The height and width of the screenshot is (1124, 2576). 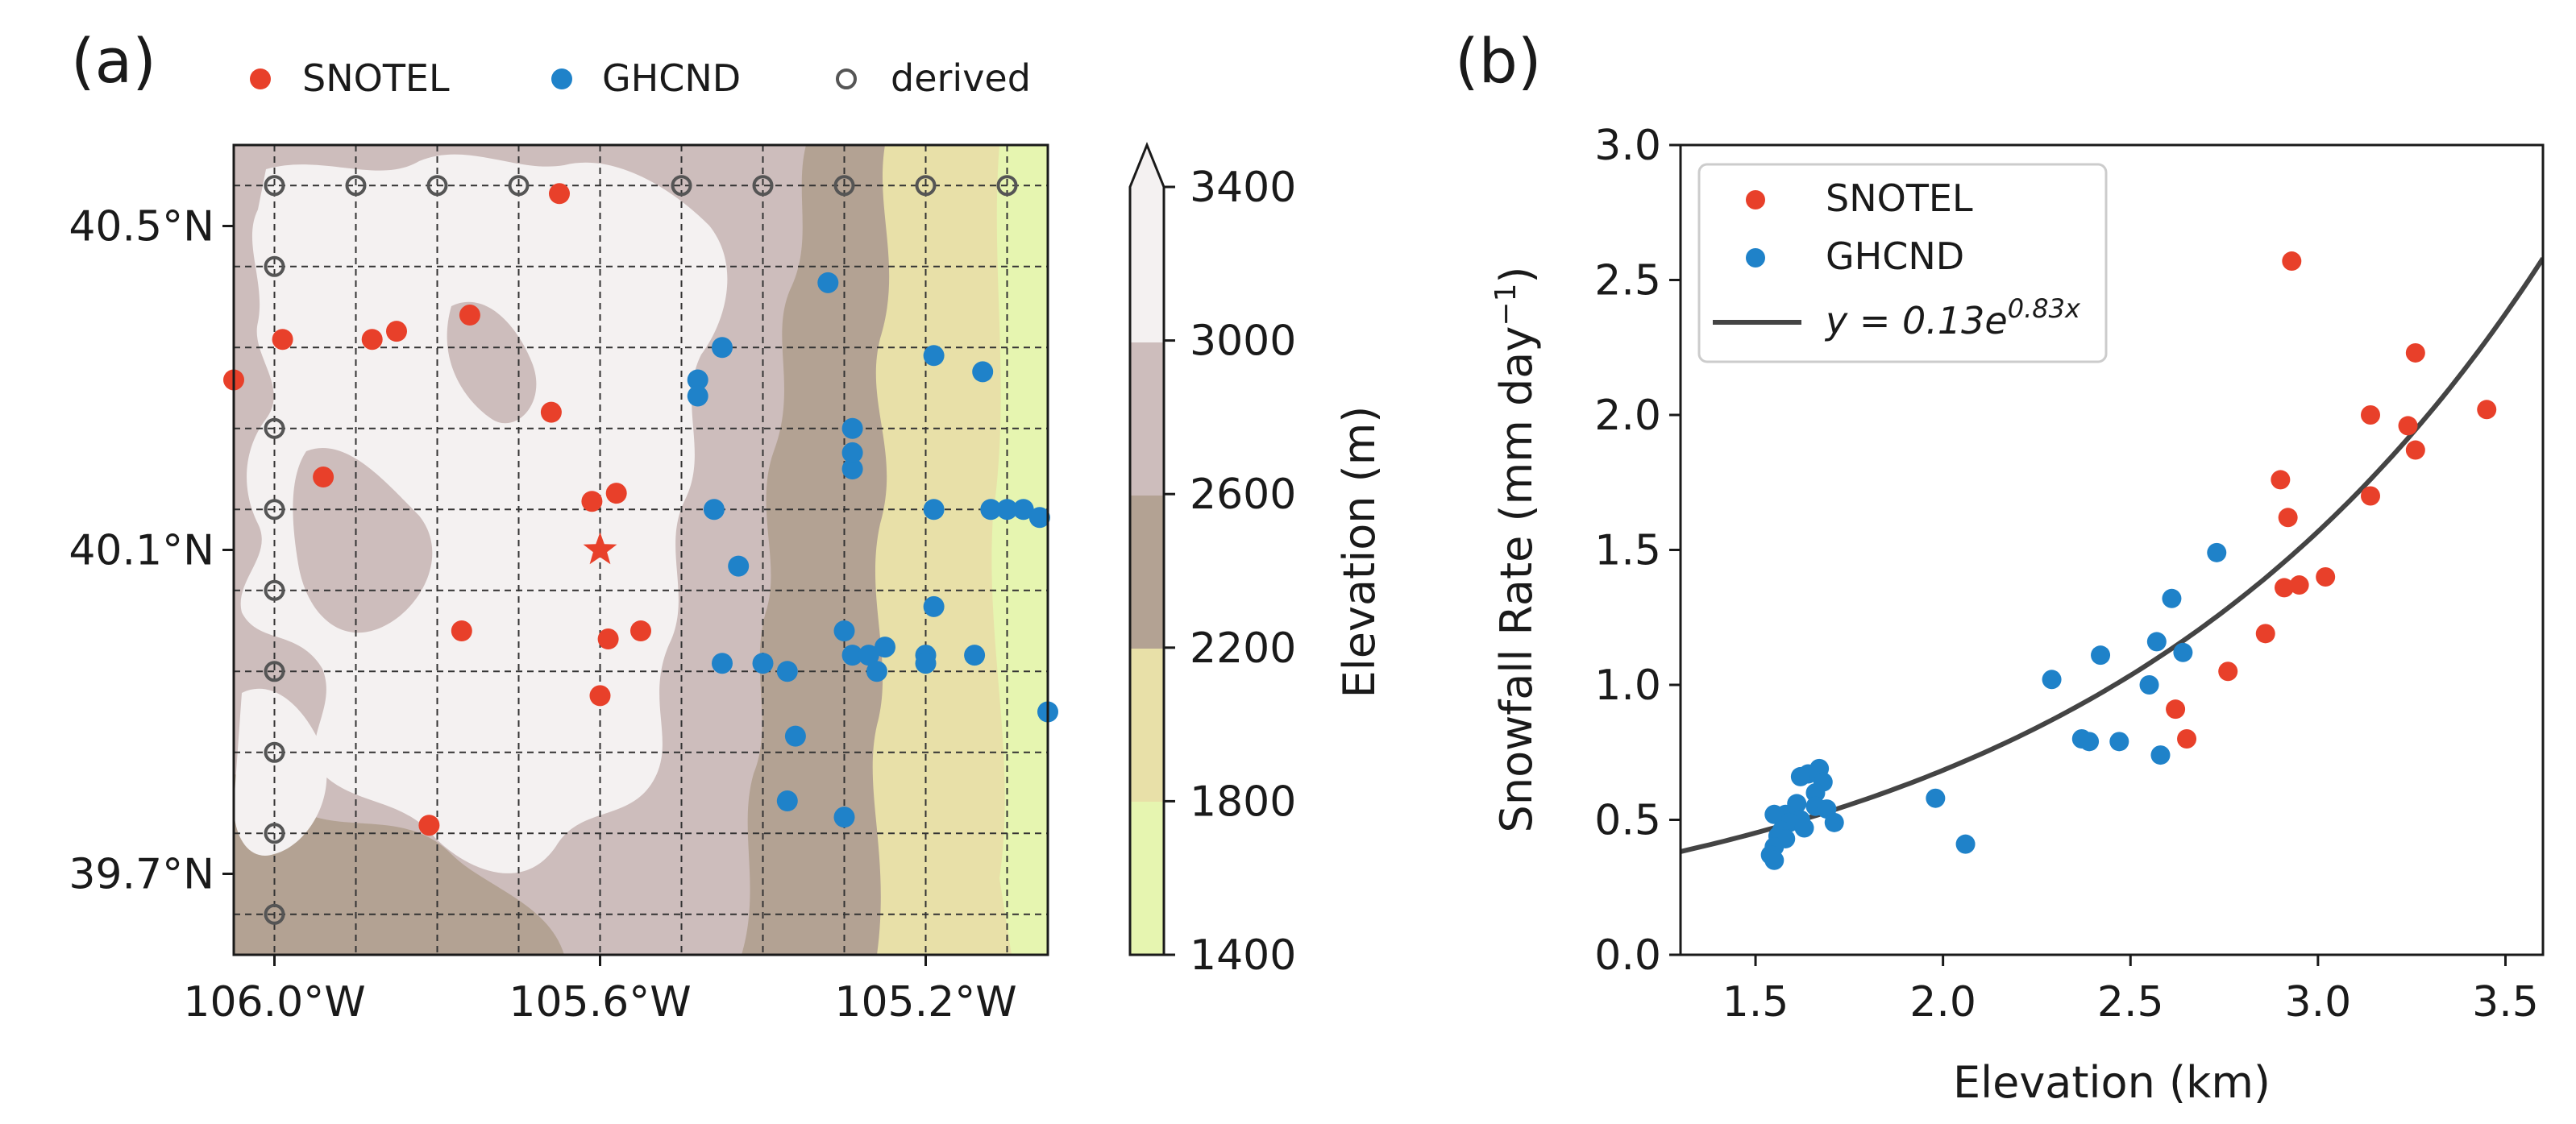 I want to click on colorbar-extend-arrow, so click(x=1147, y=166).